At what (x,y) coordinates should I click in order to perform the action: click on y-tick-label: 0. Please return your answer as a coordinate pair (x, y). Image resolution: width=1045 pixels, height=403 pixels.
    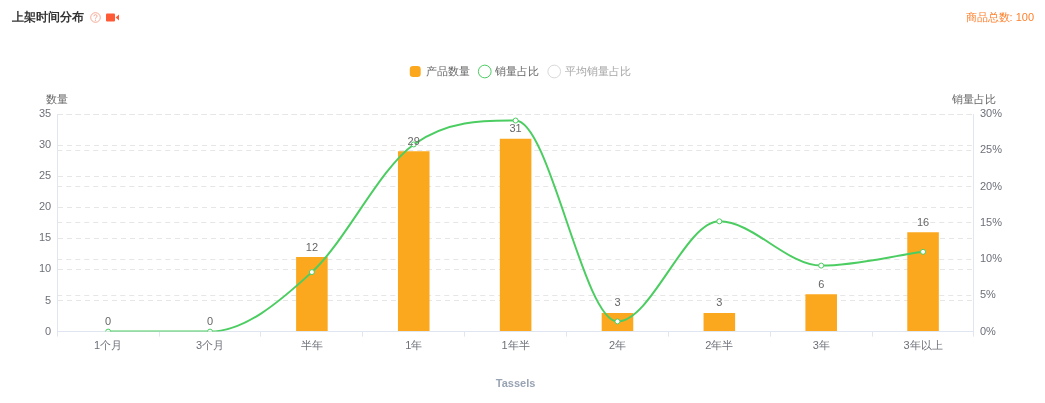
    Looking at the image, I should click on (48, 330).